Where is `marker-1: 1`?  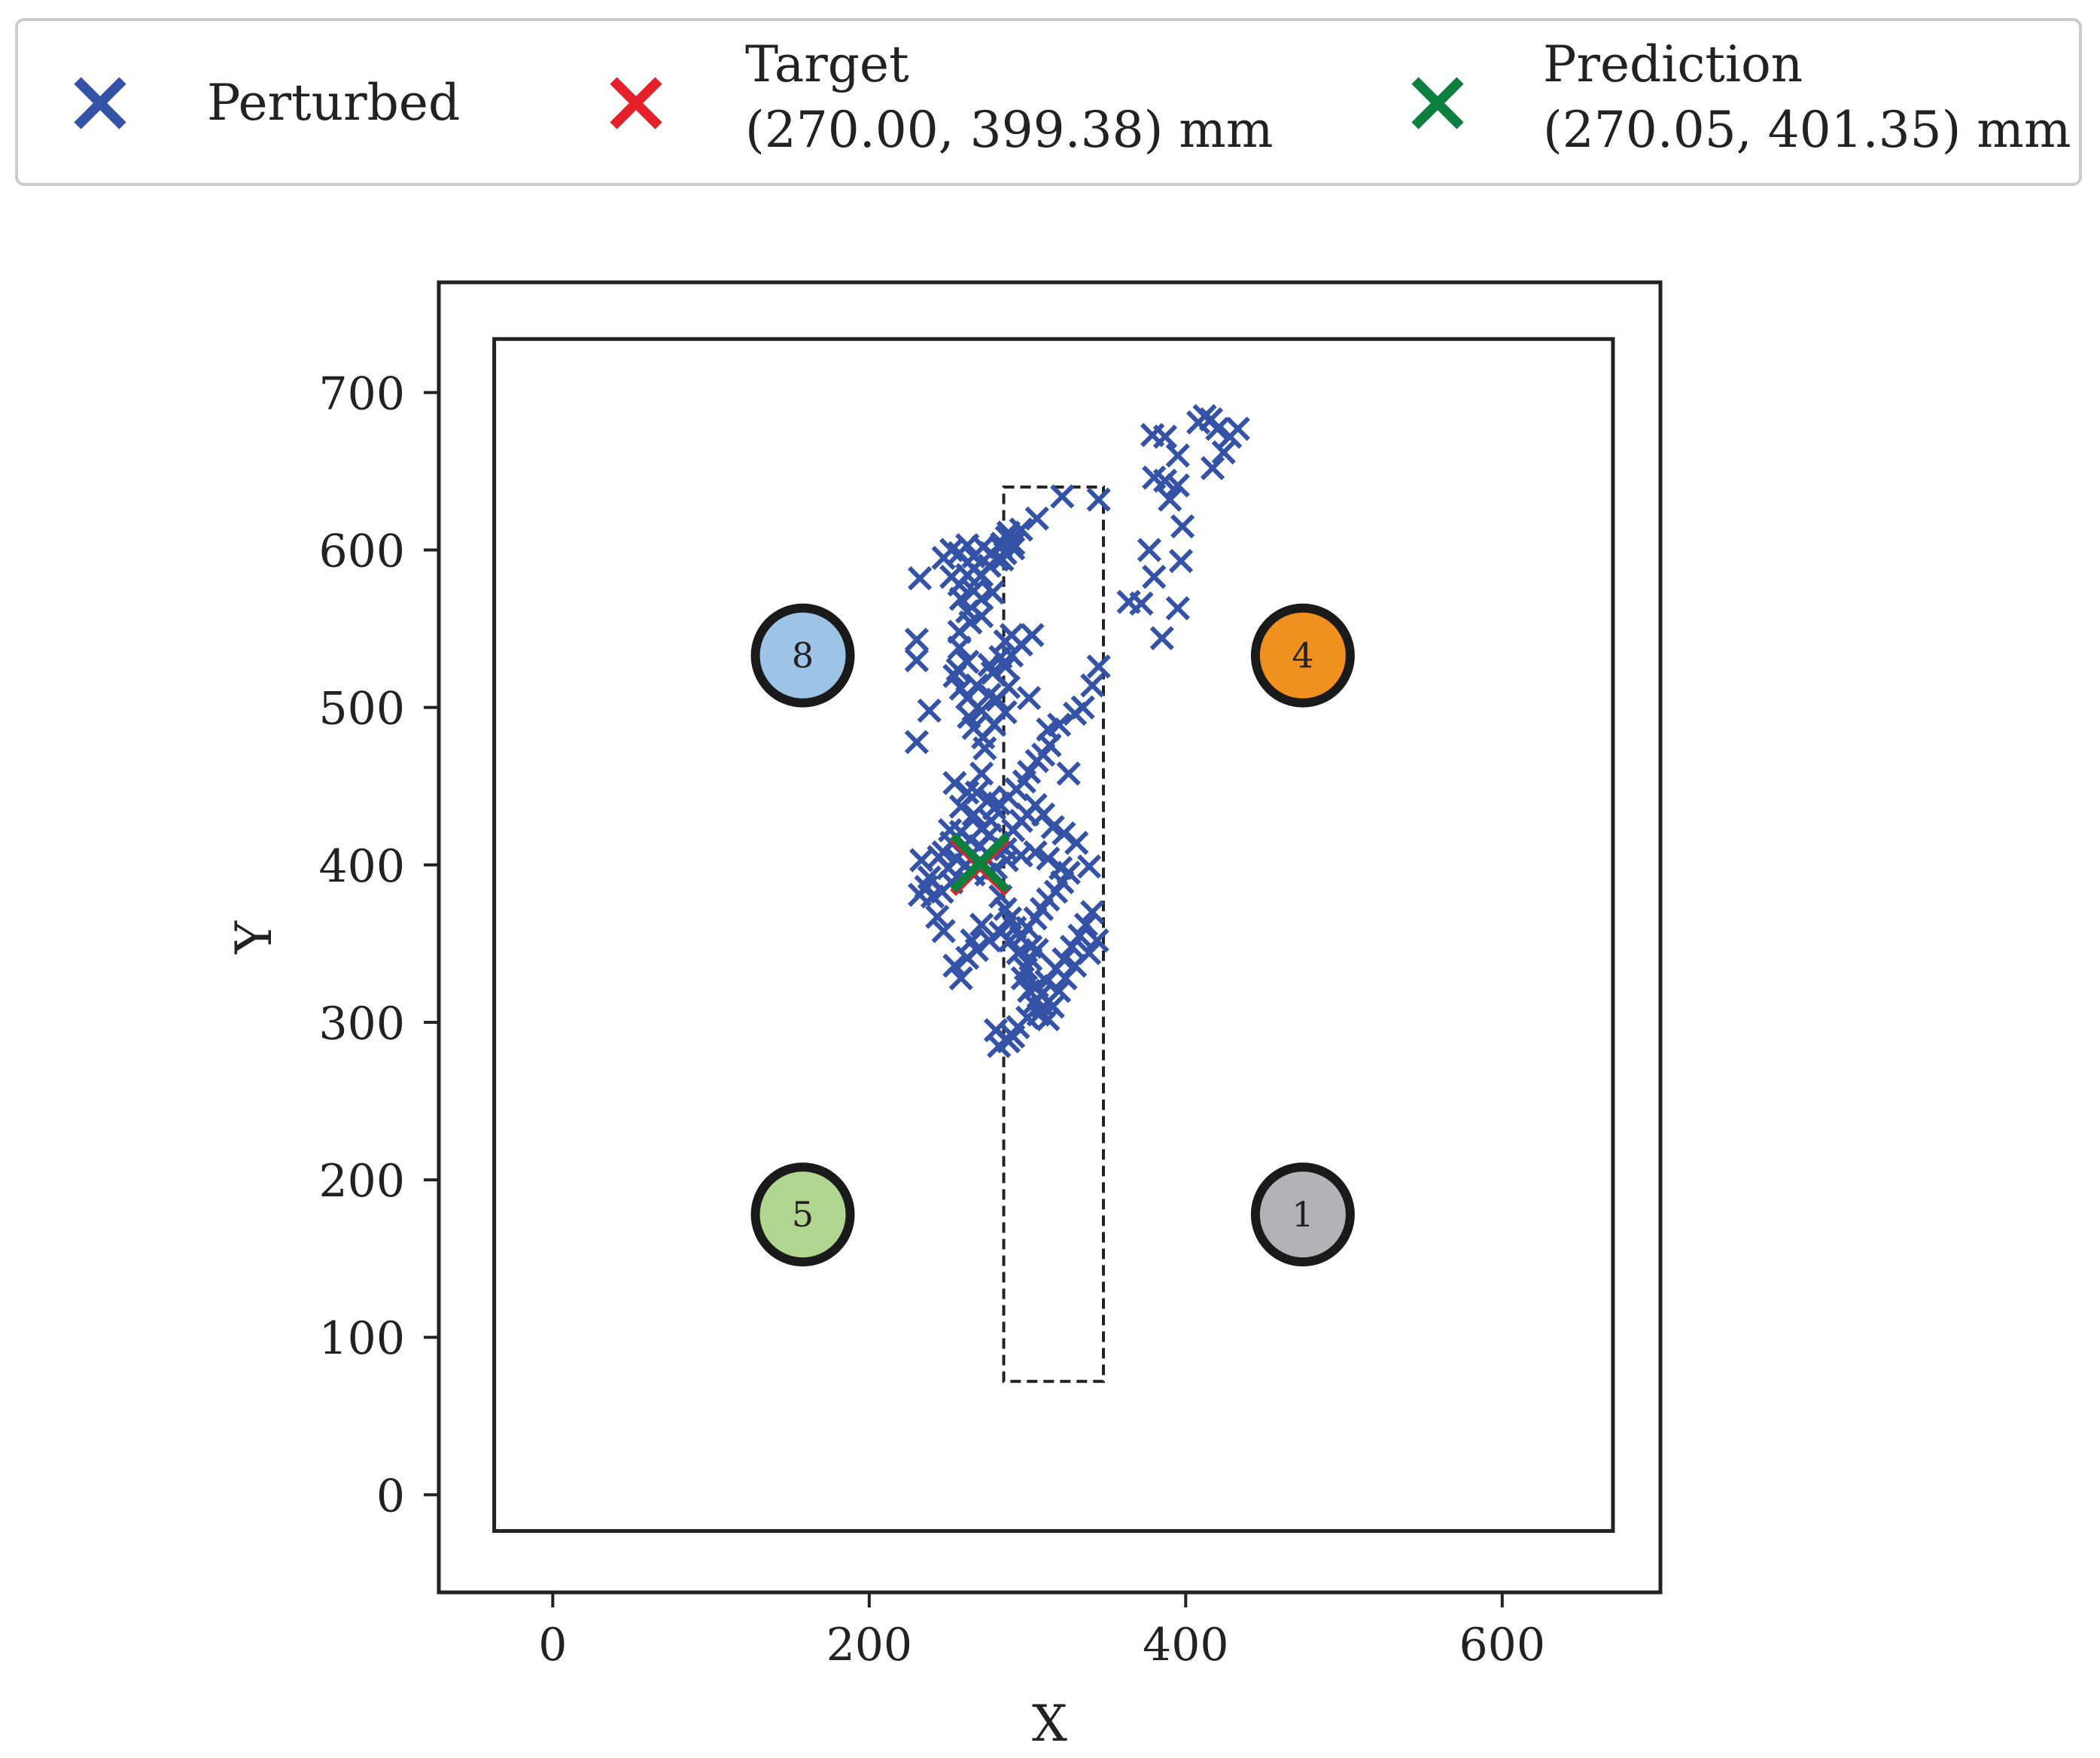 marker-1: 1 is located at coordinates (1302, 1214).